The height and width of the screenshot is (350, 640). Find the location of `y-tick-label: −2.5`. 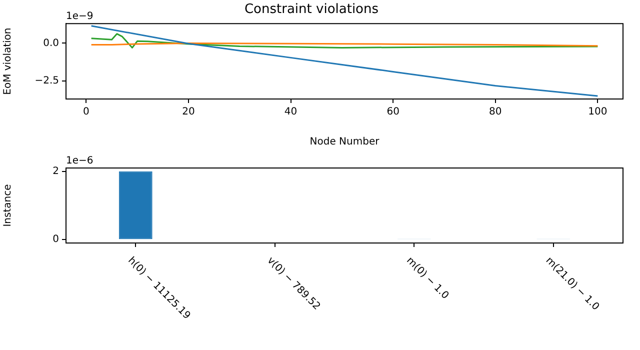

y-tick-label: −2.5 is located at coordinates (46, 81).